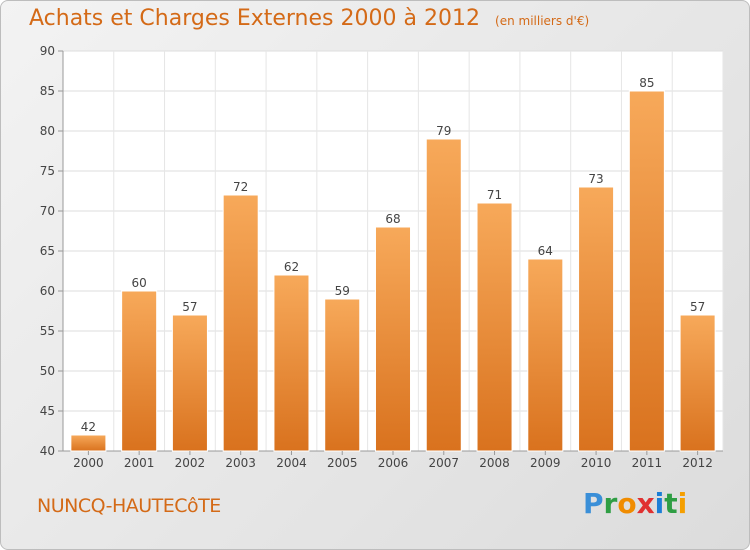 The height and width of the screenshot is (550, 750). Describe the element at coordinates (47, 211) in the screenshot. I see `y-tick-label-70: 70` at that location.